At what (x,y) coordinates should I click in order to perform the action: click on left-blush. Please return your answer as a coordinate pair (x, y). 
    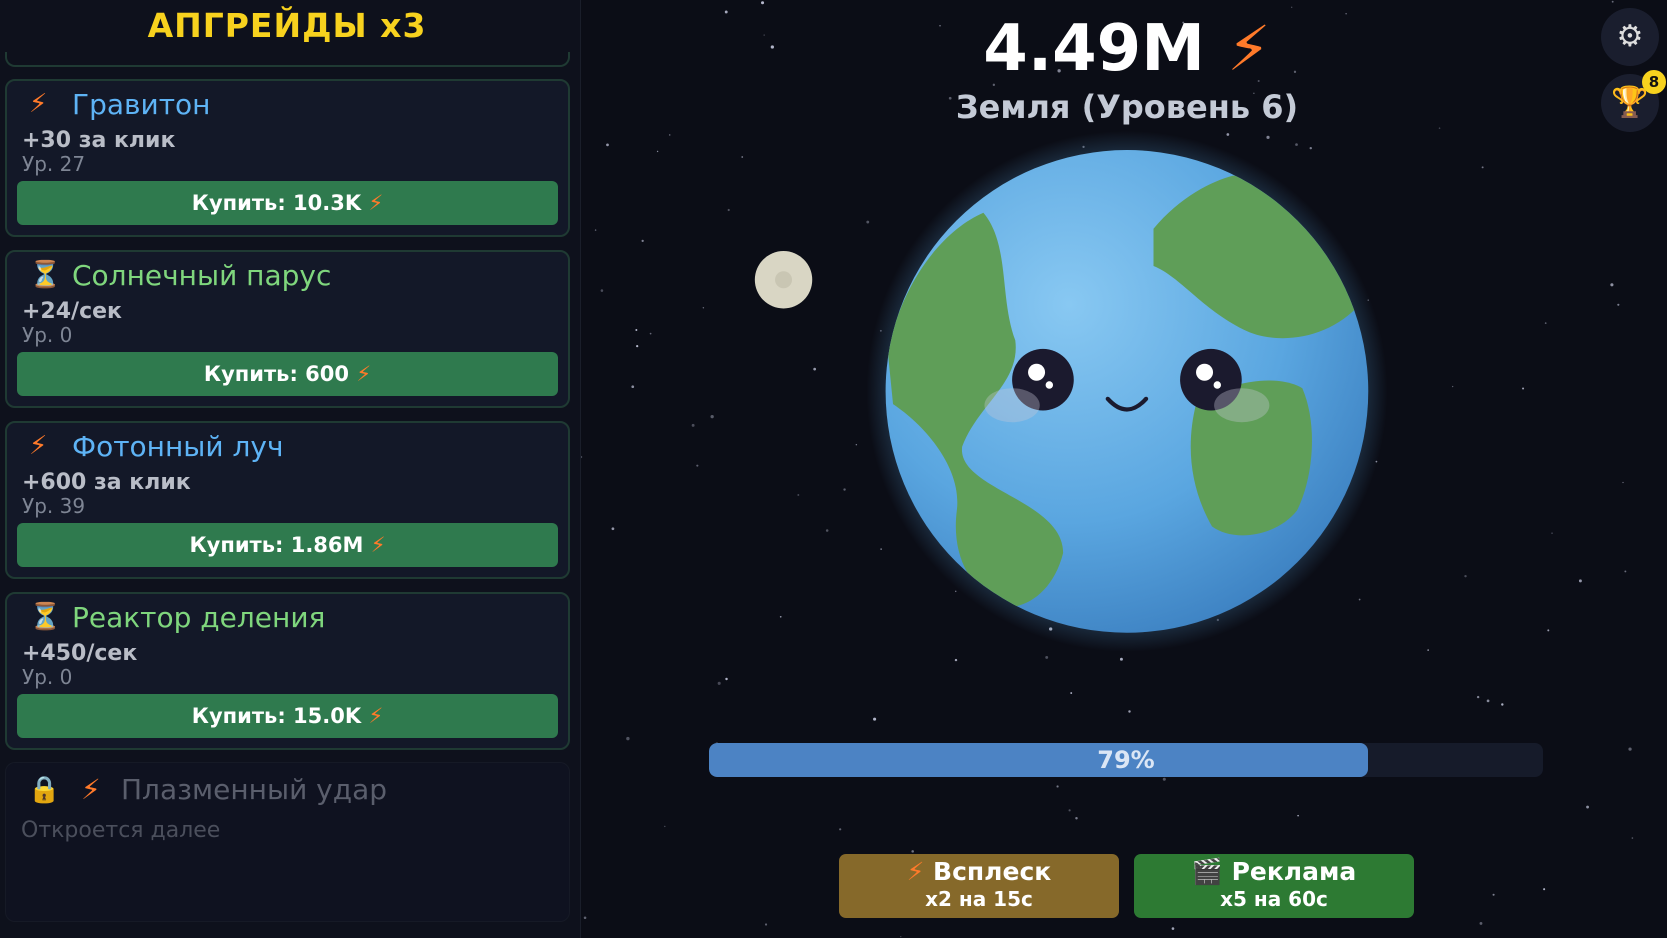
    Looking at the image, I should click on (1012, 405).